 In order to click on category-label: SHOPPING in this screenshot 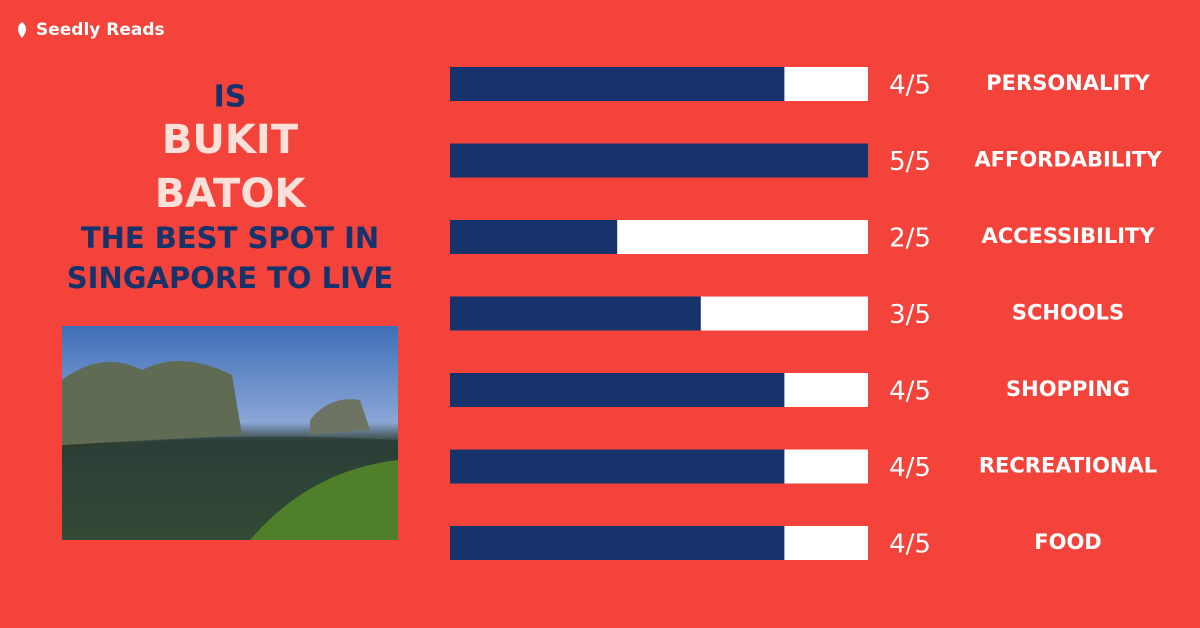, I will do `click(1068, 389)`.